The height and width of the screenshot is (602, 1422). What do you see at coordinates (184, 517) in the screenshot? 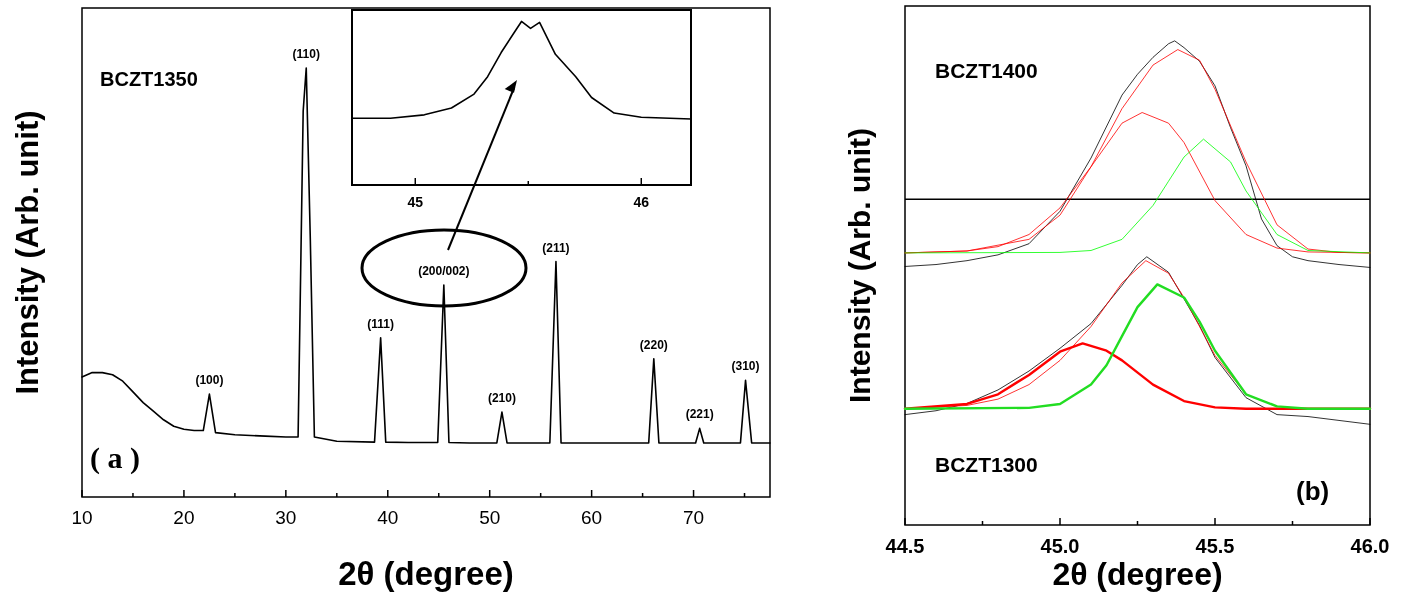
I see `x-tick-label: 20` at bounding box center [184, 517].